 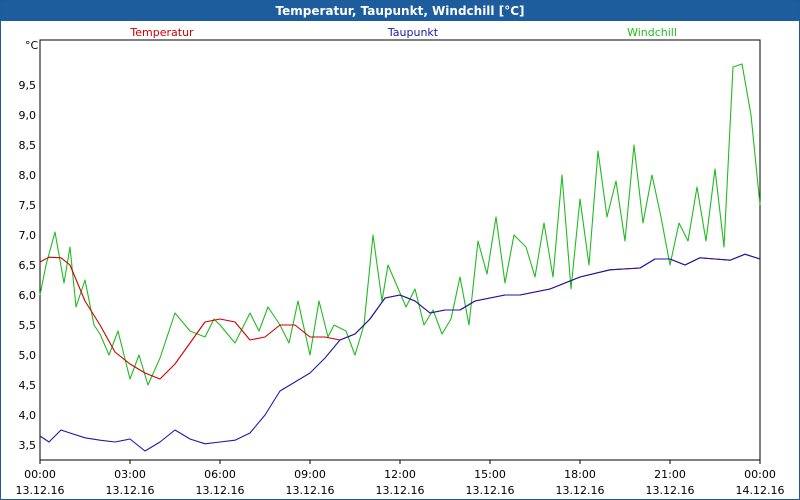 I want to click on x-tick-date: 14.12.16, so click(x=760, y=490).